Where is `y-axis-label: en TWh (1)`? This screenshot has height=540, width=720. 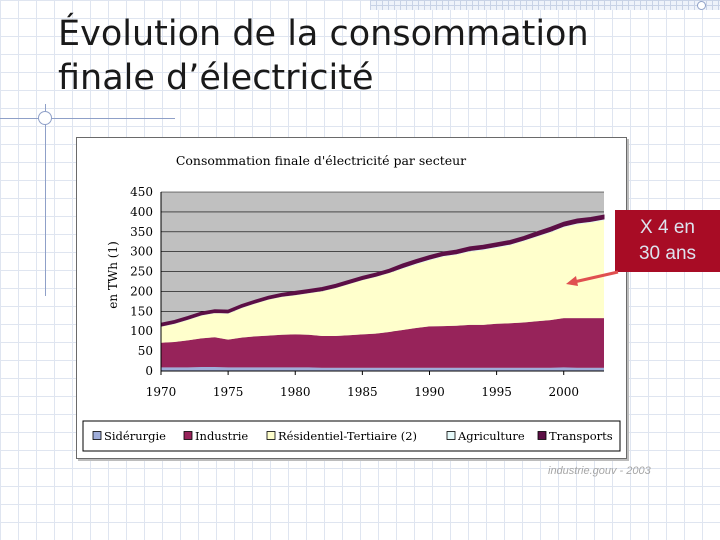
y-axis-label: en TWh (1) is located at coordinates (113, 275).